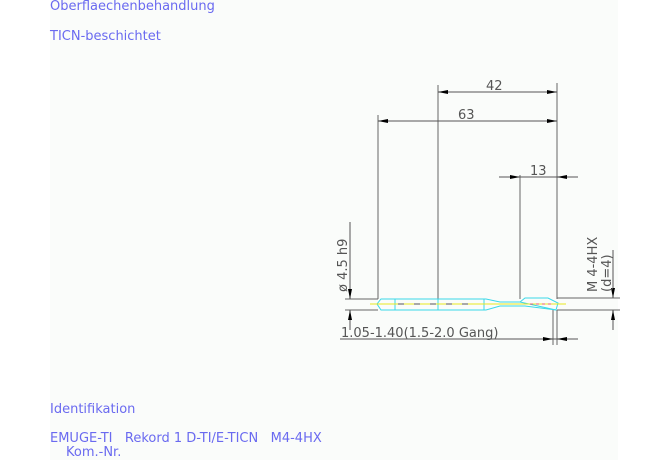 This screenshot has height=460, width=670. What do you see at coordinates (186, 438) in the screenshot?
I see `identification-value: EMUGE-TI Rekord 1 D-TI/E-TICN M4-4HX` at bounding box center [186, 438].